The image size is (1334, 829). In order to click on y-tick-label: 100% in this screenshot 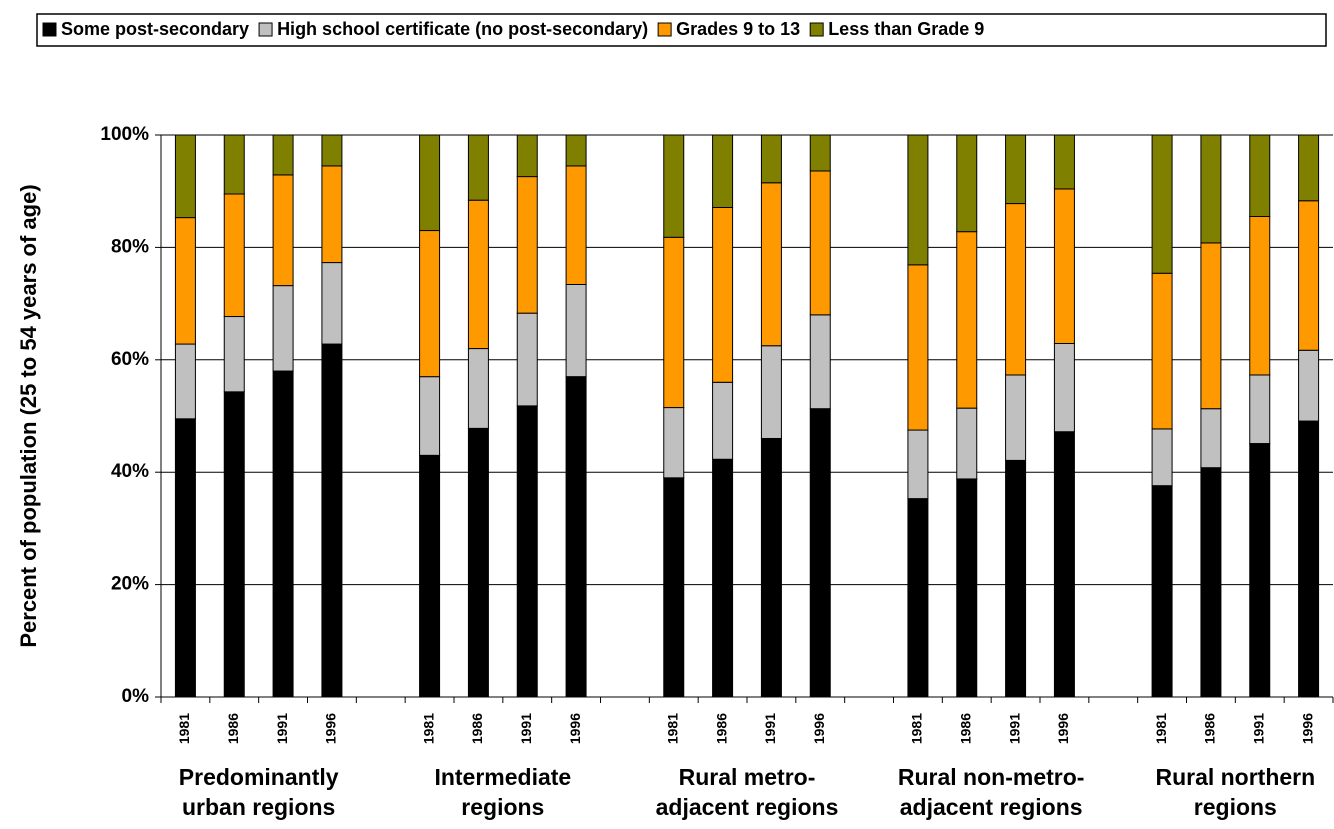, I will do `click(124, 134)`.